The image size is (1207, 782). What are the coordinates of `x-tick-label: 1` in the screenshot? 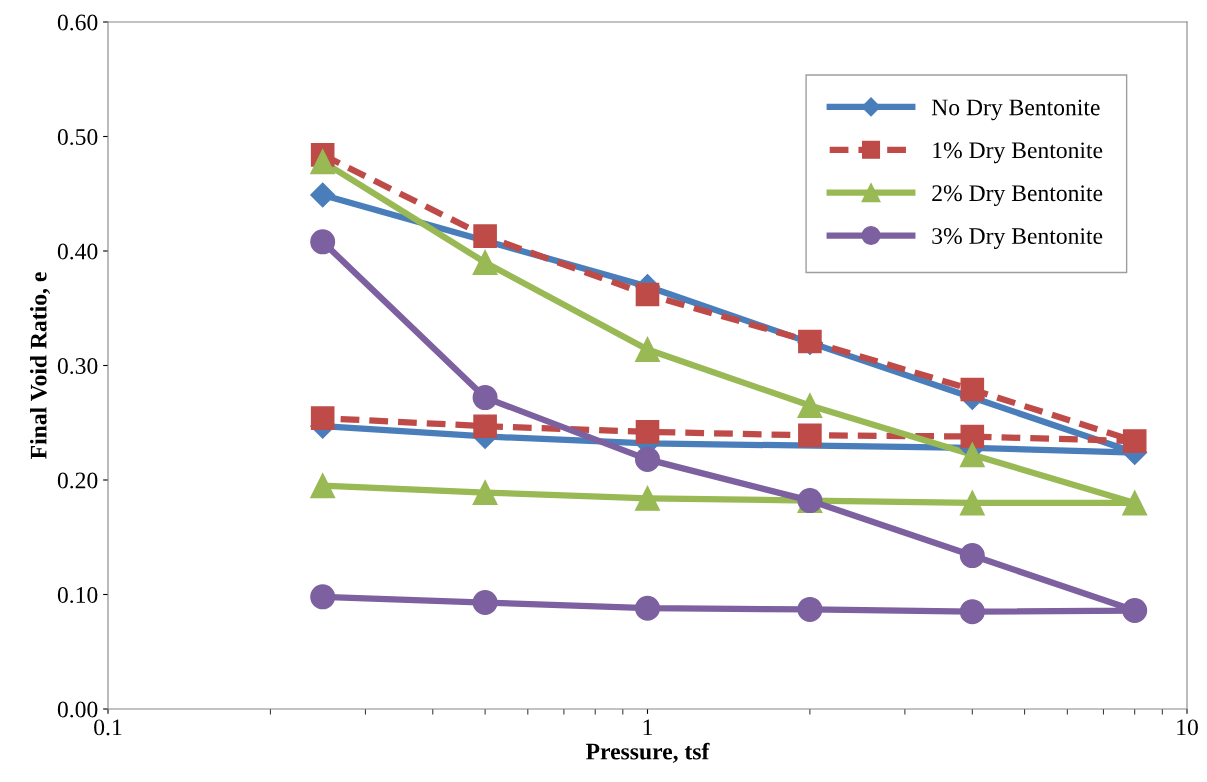 It's located at (647, 727).